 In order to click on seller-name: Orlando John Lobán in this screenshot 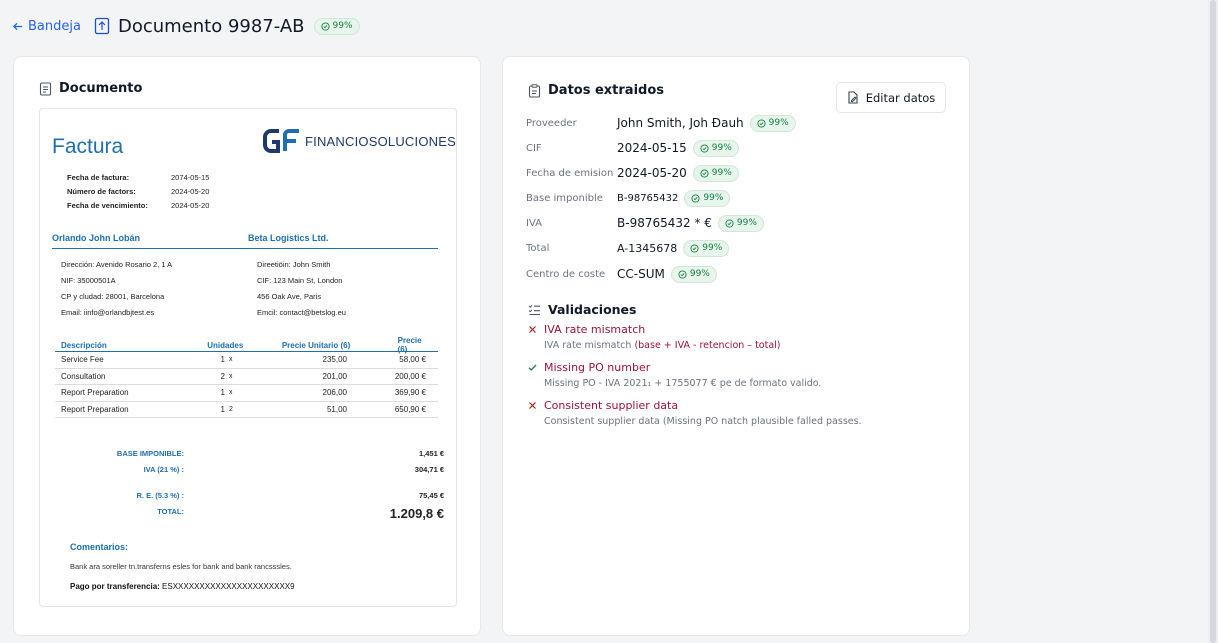, I will do `click(96, 238)`.